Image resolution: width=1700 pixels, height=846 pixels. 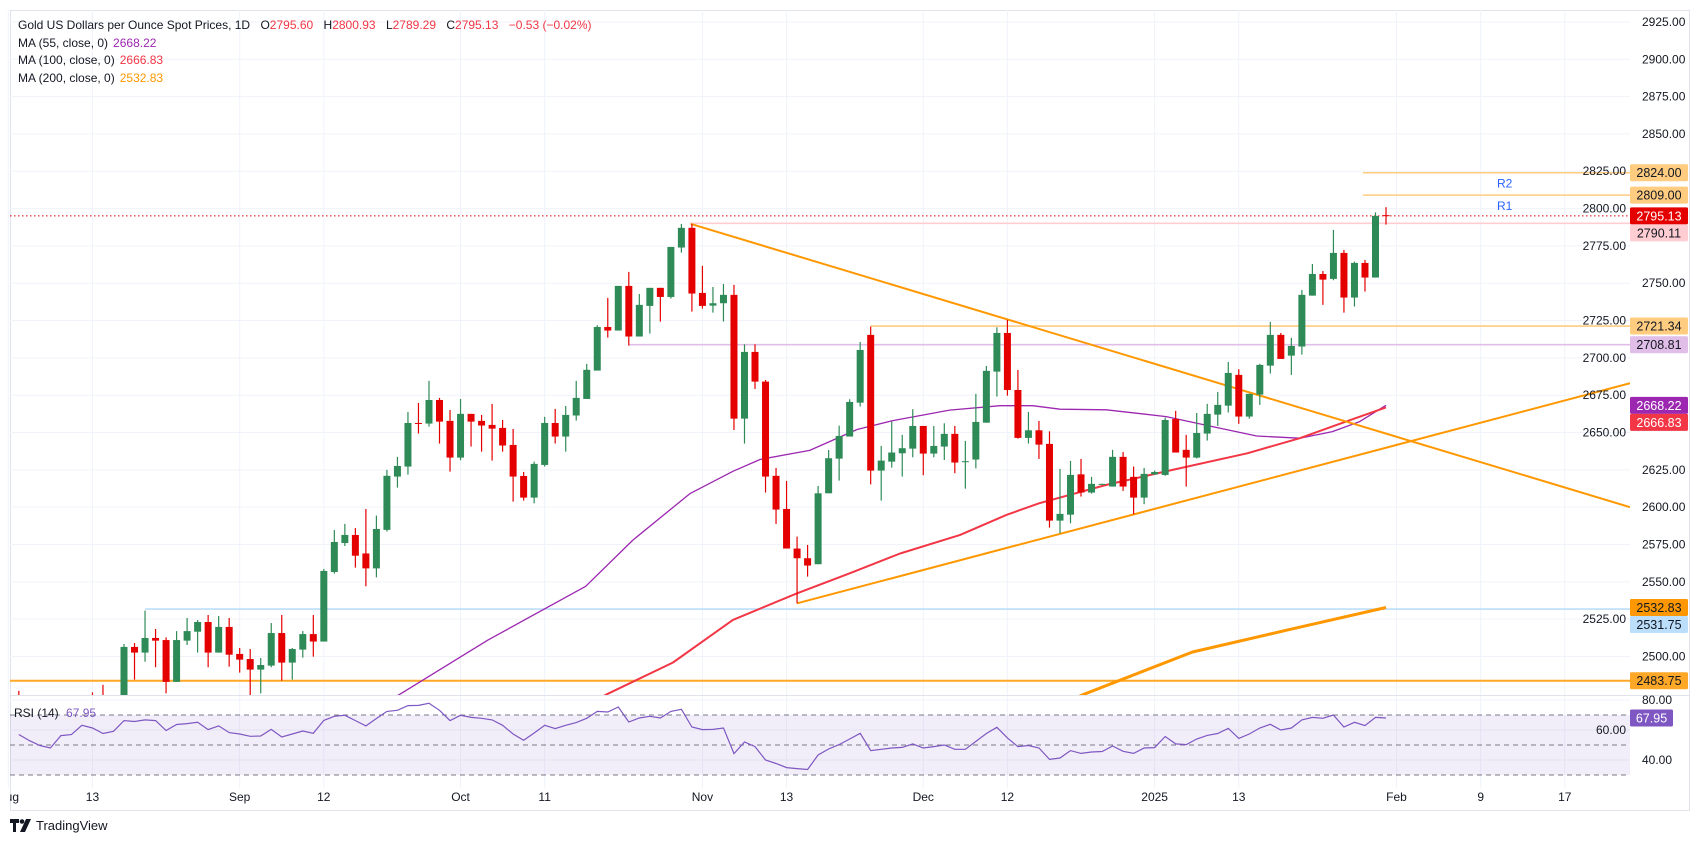 What do you see at coordinates (702, 736) in the screenshot?
I see `rsi-line` at bounding box center [702, 736].